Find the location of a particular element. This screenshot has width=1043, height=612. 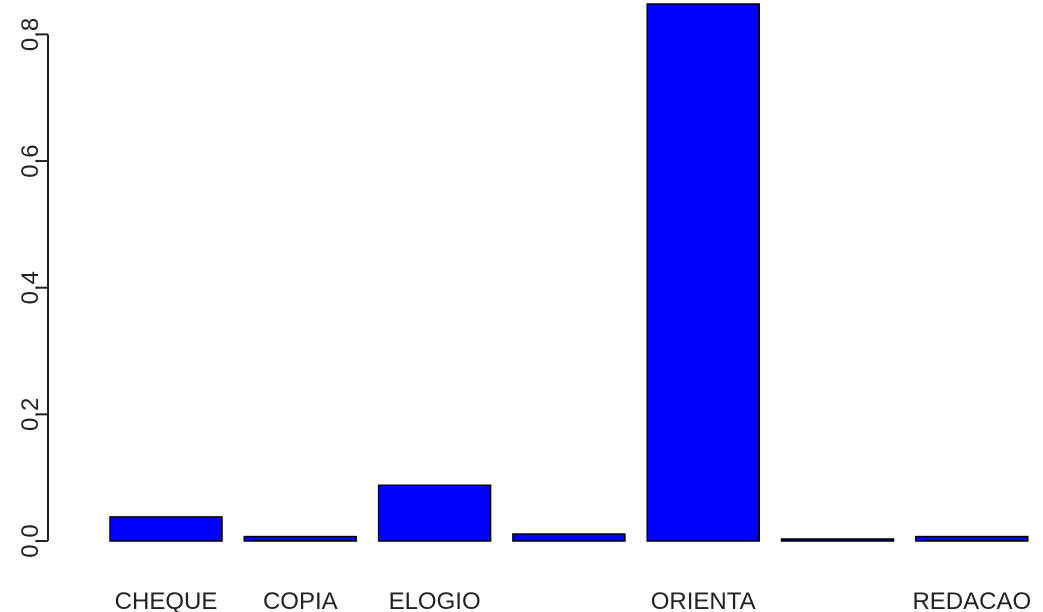

y-tick-label: 0.0 is located at coordinates (30, 540).